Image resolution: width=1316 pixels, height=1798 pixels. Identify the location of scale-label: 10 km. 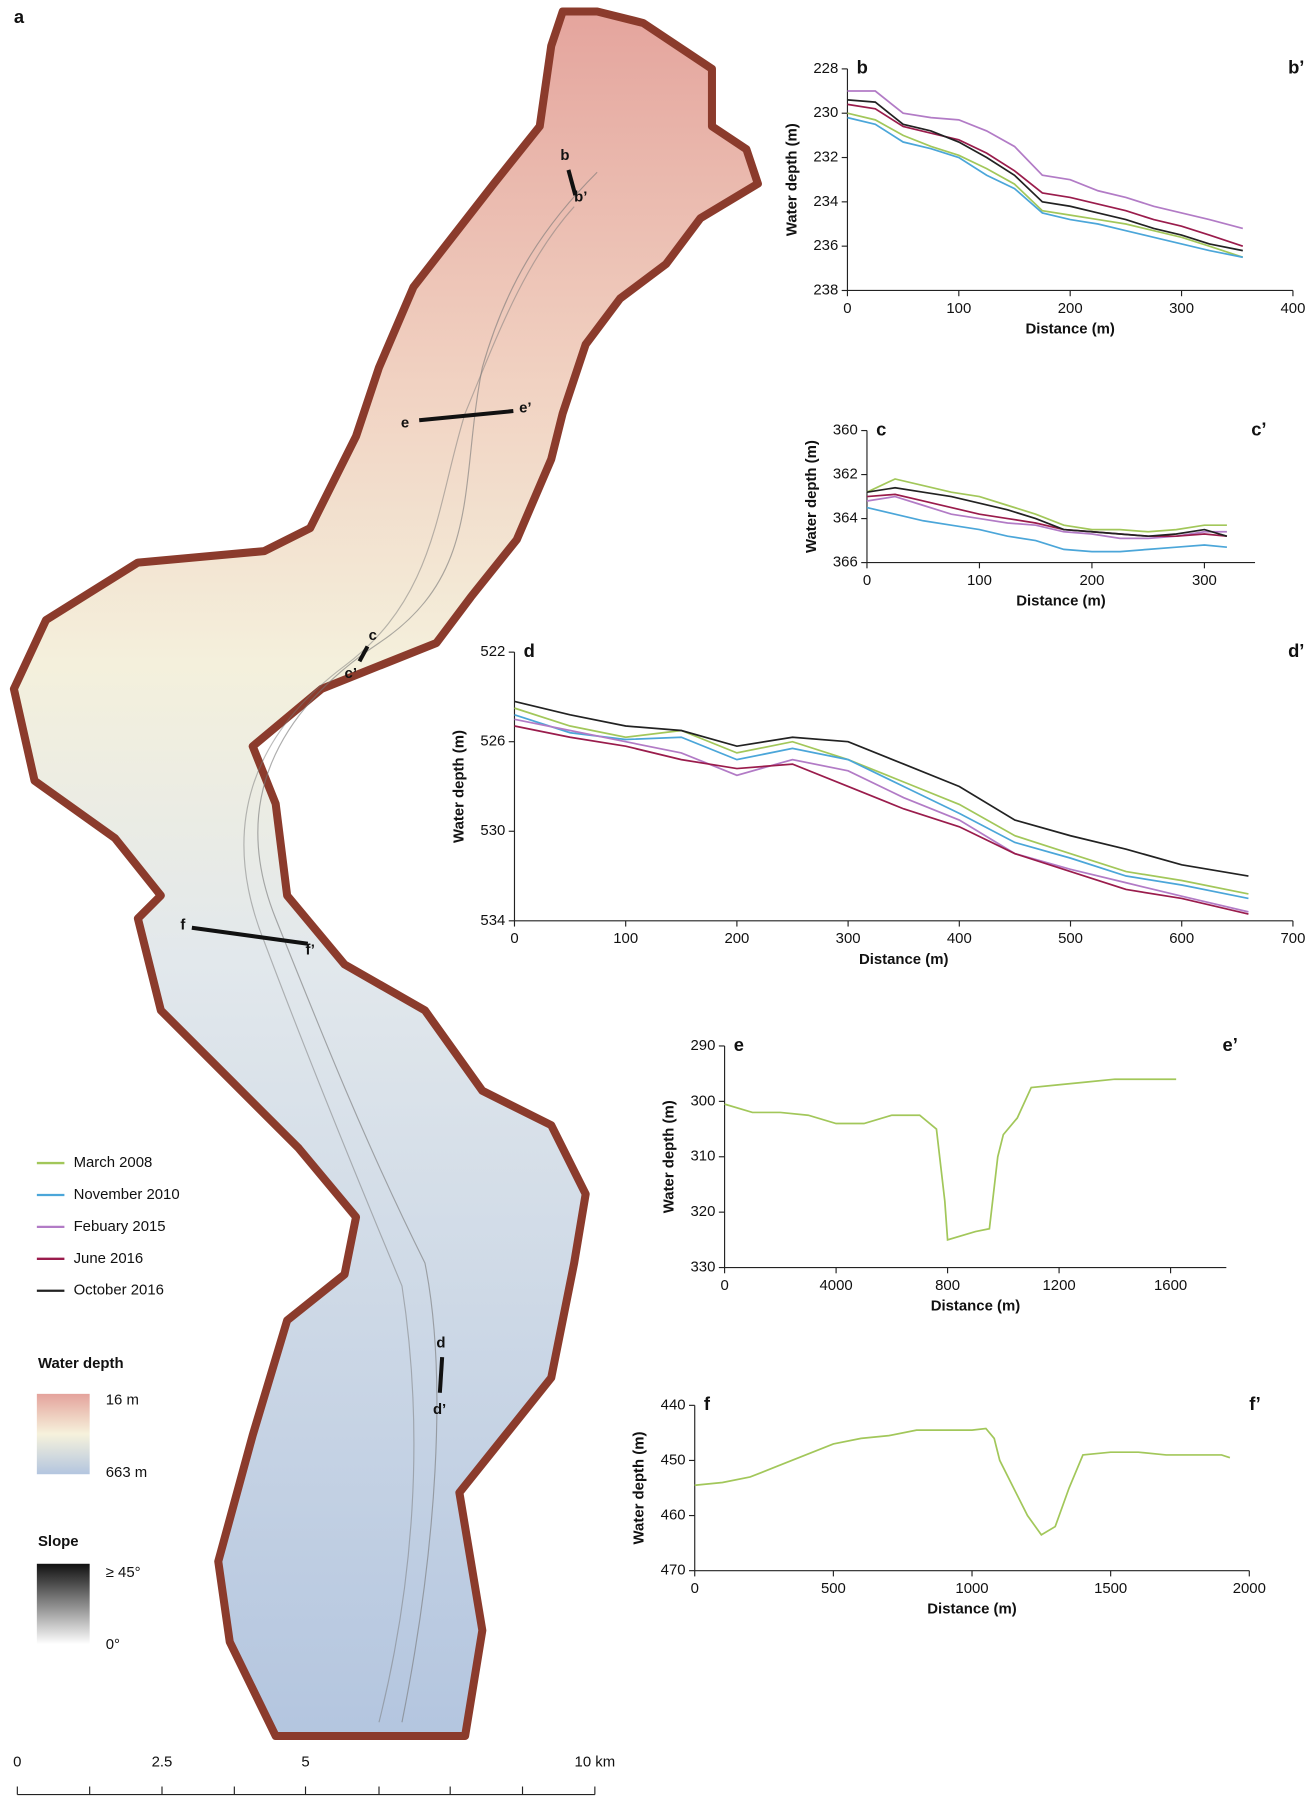
(595, 1761).